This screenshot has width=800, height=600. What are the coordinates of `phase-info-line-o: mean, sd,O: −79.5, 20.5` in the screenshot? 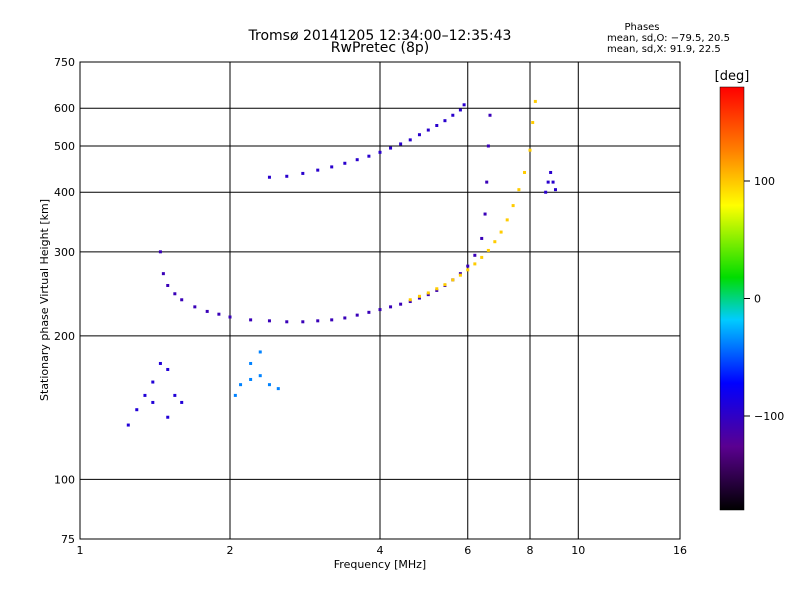 It's located at (668, 38).